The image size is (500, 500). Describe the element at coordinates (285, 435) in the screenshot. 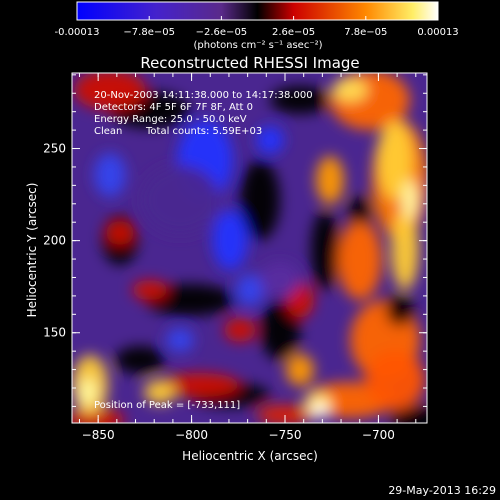

I see `x-tick-label: −750` at that location.